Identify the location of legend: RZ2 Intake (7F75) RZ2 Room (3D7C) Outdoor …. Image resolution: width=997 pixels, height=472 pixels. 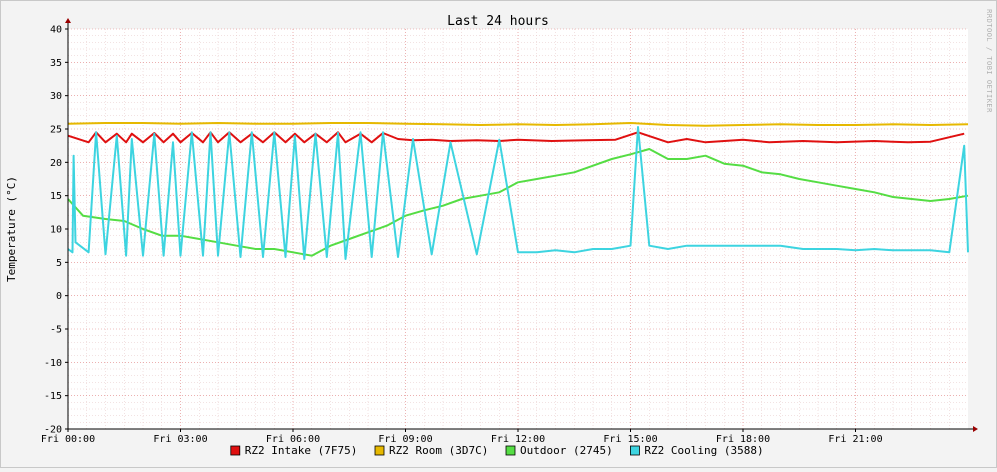
(497, 450).